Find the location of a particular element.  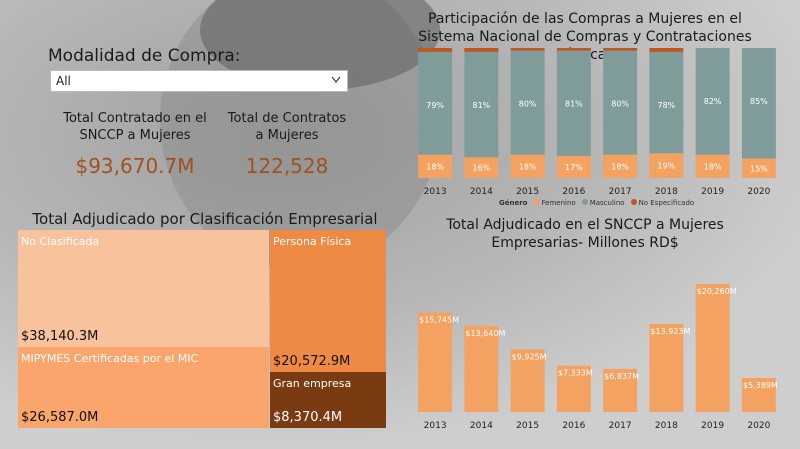

legend-label: Masculino is located at coordinates (607, 203).